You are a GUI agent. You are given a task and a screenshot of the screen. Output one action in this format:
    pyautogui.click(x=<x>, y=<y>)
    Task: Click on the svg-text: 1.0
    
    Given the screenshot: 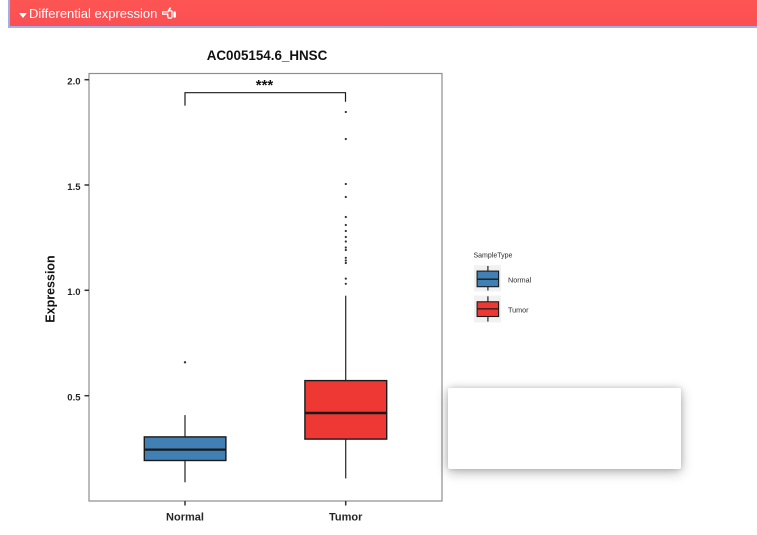 What is the action you would take?
    pyautogui.click(x=73, y=292)
    